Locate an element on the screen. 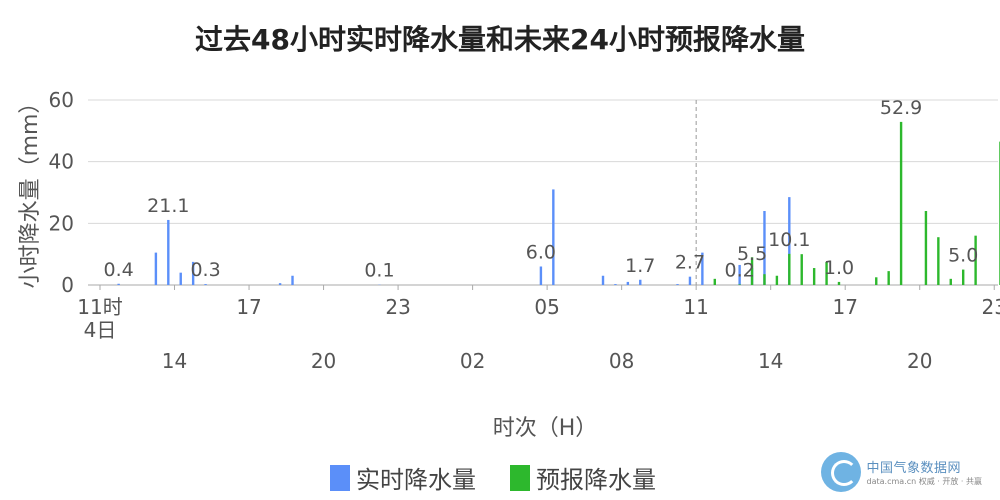 This screenshot has height=500, width=1000. y-tick-label: 0 is located at coordinates (67, 285).